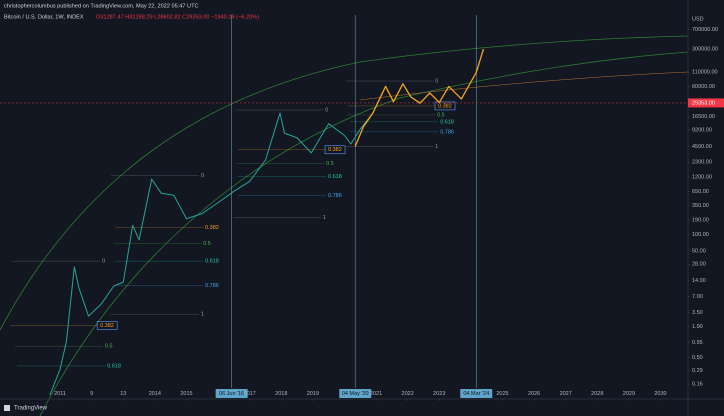 The height and width of the screenshot is (416, 724). I want to click on x-tick-label: 2023, so click(439, 394).